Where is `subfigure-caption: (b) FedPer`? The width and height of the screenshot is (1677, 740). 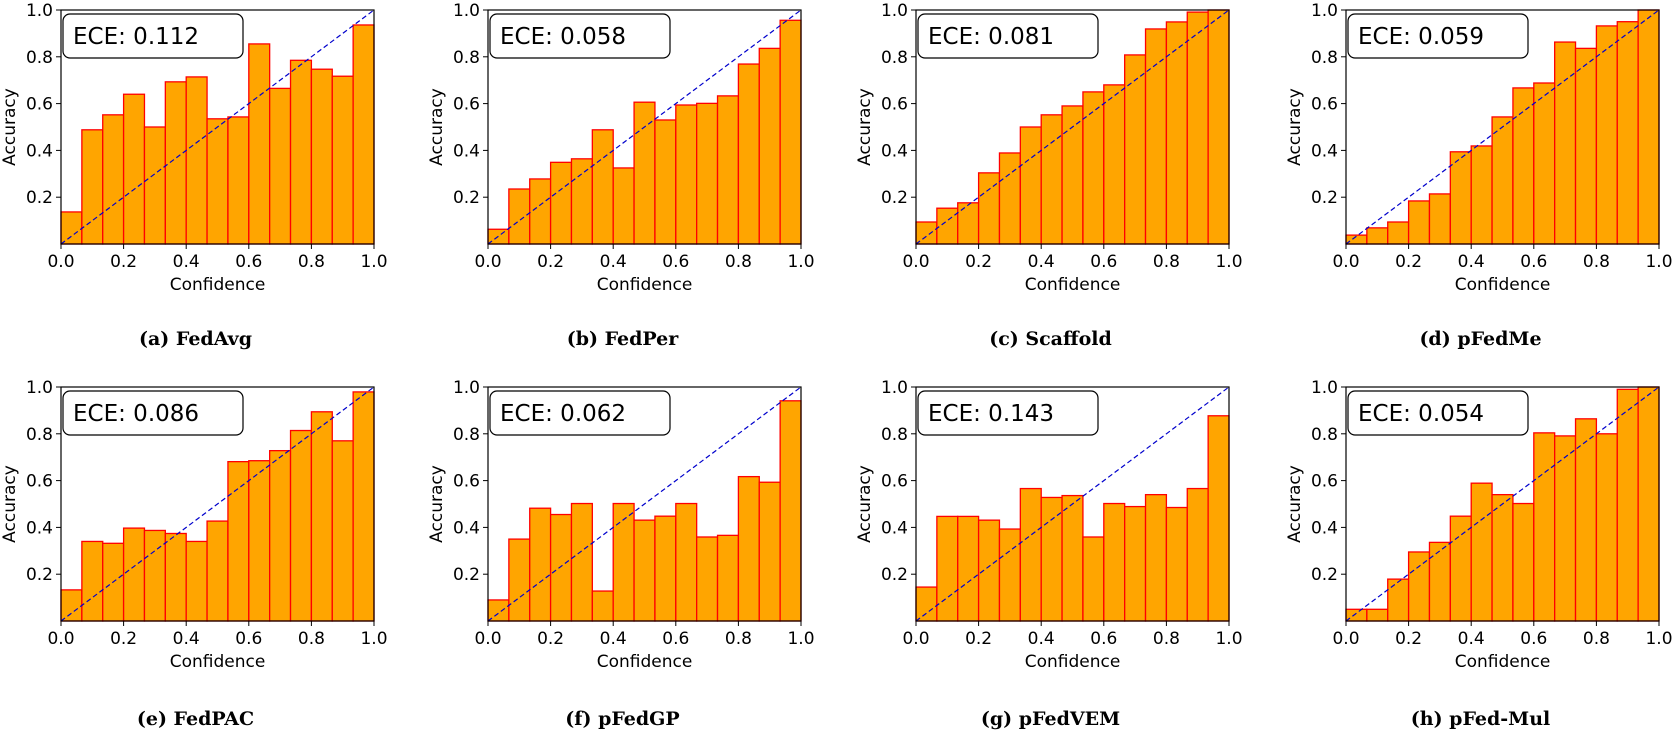 subfigure-caption: (b) FedPer is located at coordinates (623, 339).